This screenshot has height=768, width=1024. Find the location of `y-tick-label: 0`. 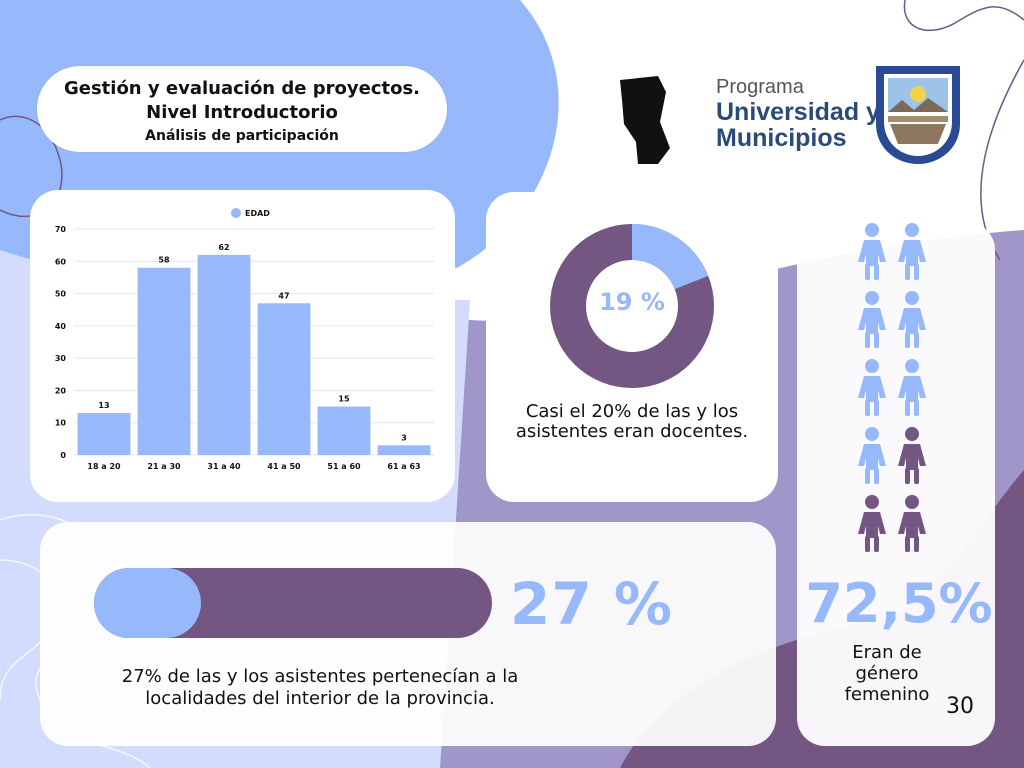

y-tick-label: 0 is located at coordinates (63, 455).